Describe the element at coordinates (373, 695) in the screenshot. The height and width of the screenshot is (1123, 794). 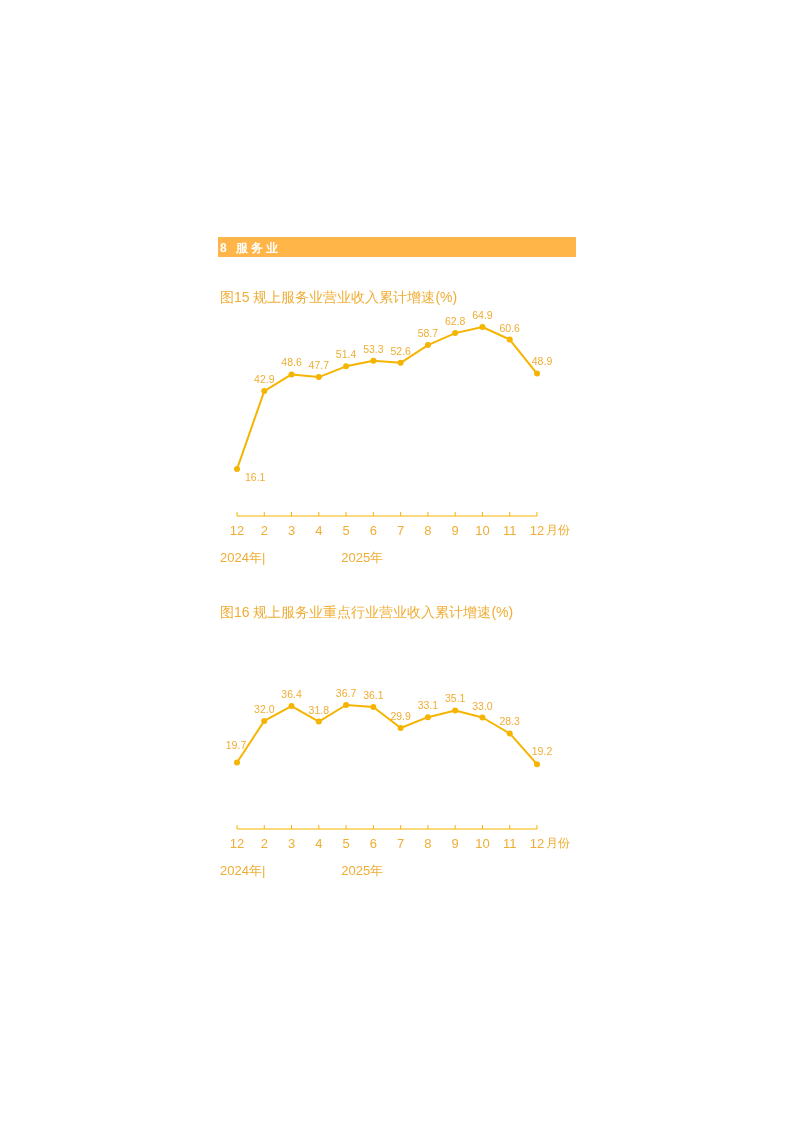
I see `data-label: 36.1` at that location.